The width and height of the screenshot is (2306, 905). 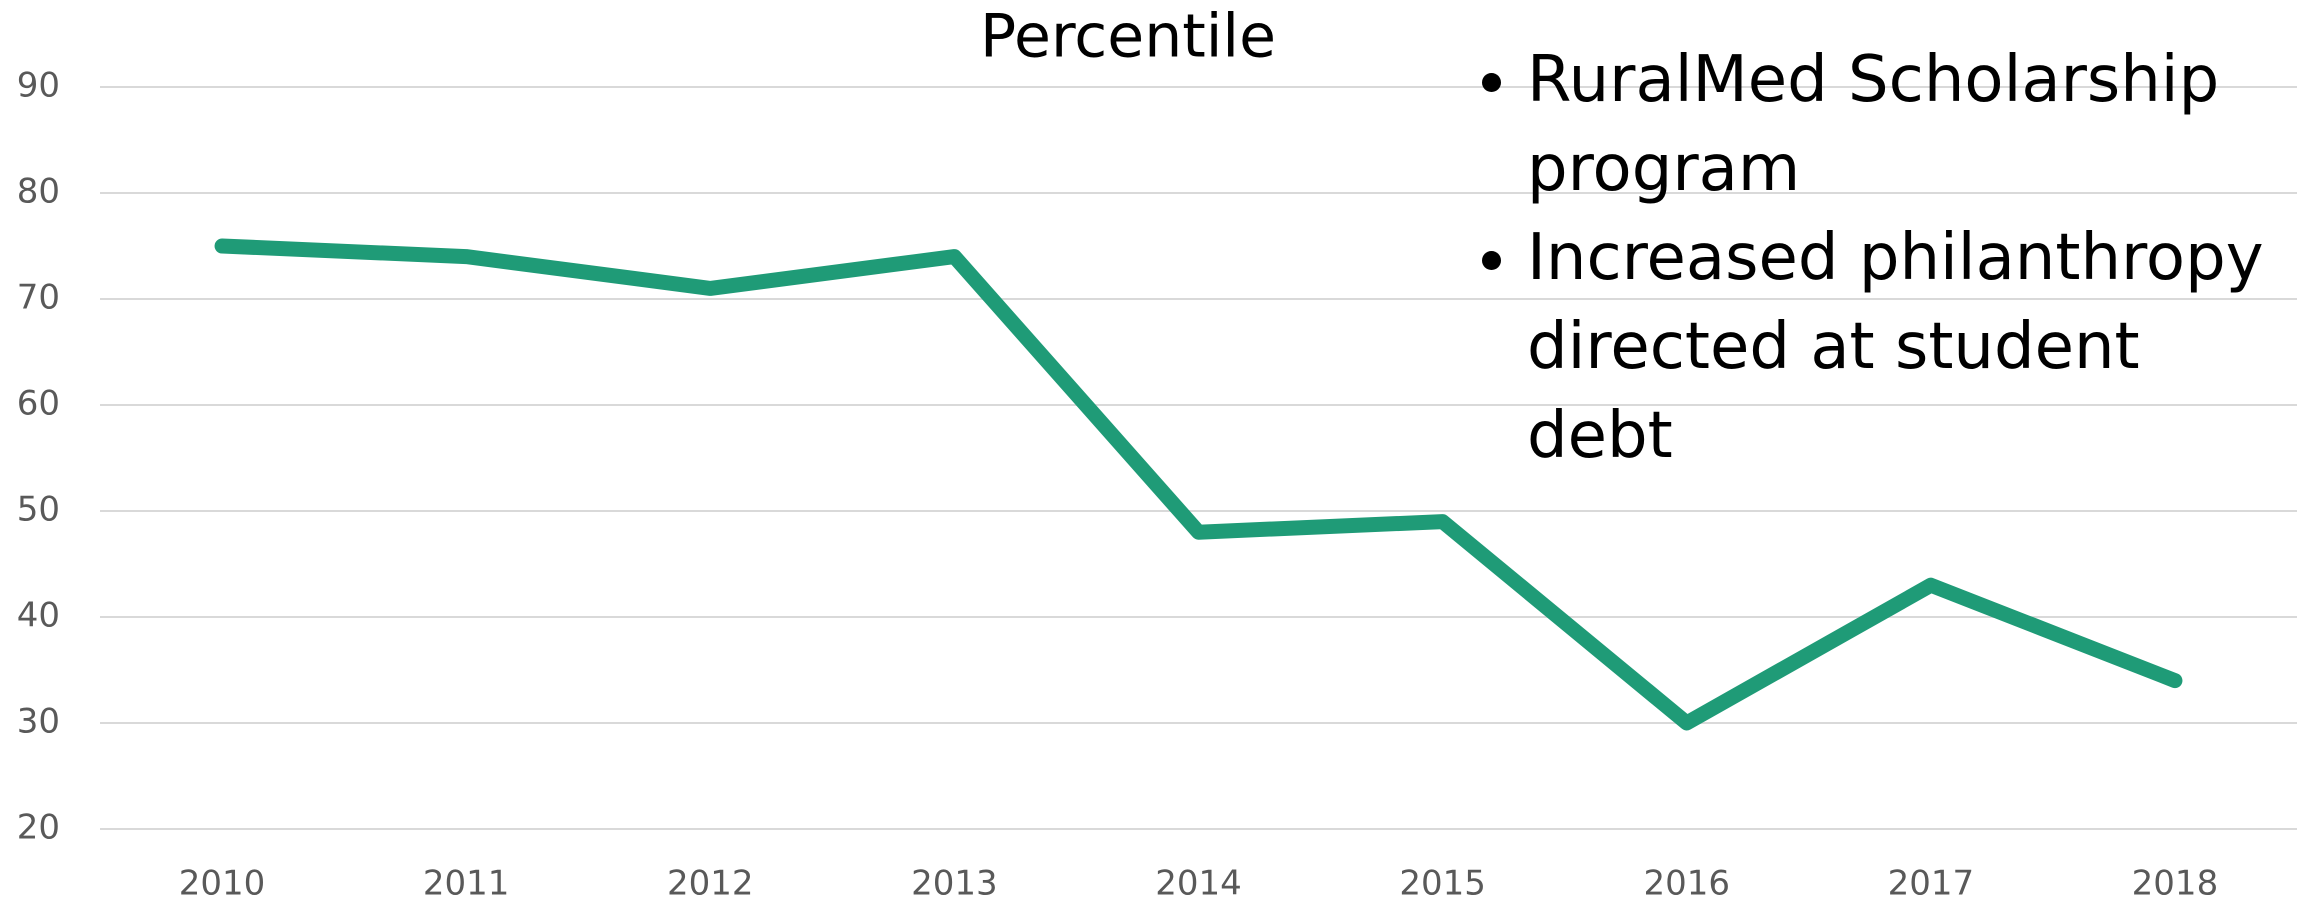 I want to click on x-tick-label: 2015, so click(x=1442, y=884).